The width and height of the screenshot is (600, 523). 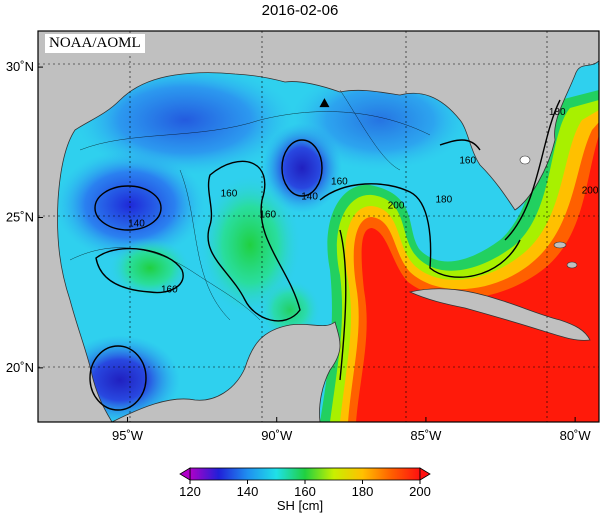 What do you see at coordinates (499, 314) in the screenshot?
I see `land-cuba` at bounding box center [499, 314].